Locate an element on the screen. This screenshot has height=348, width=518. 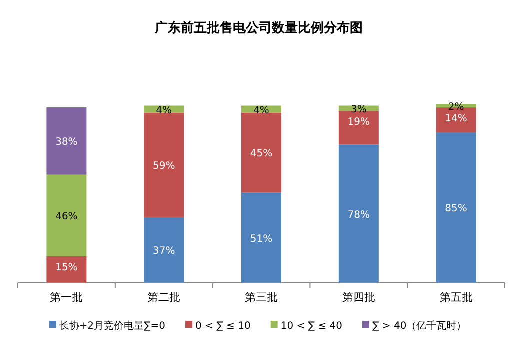
x-tick-label: 第五批 is located at coordinates (456, 297).